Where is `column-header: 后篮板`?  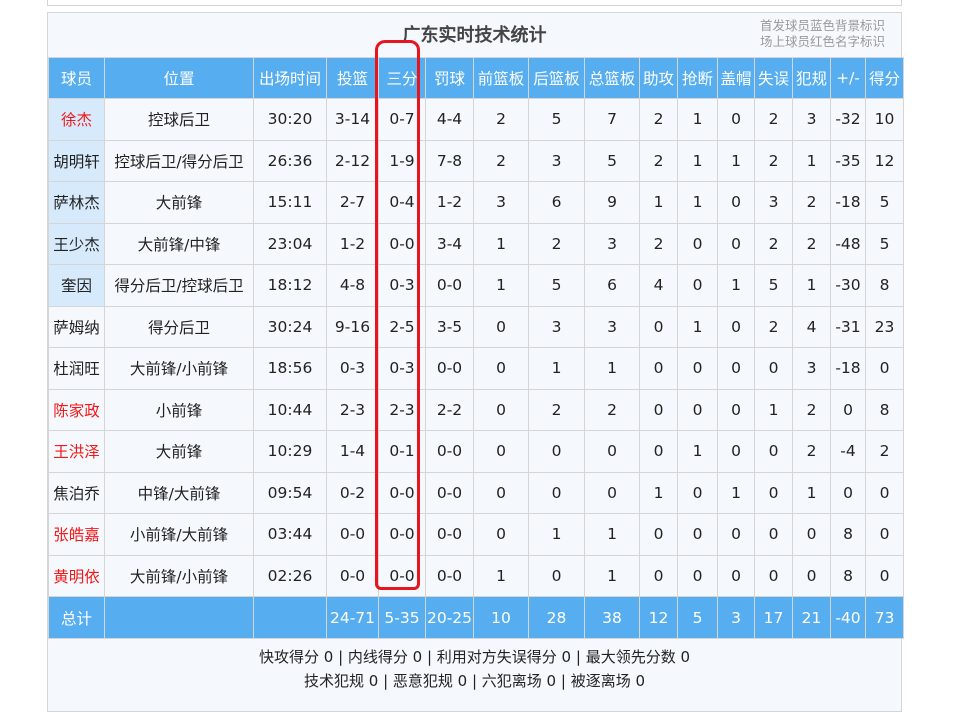 column-header: 后篮板 is located at coordinates (556, 78).